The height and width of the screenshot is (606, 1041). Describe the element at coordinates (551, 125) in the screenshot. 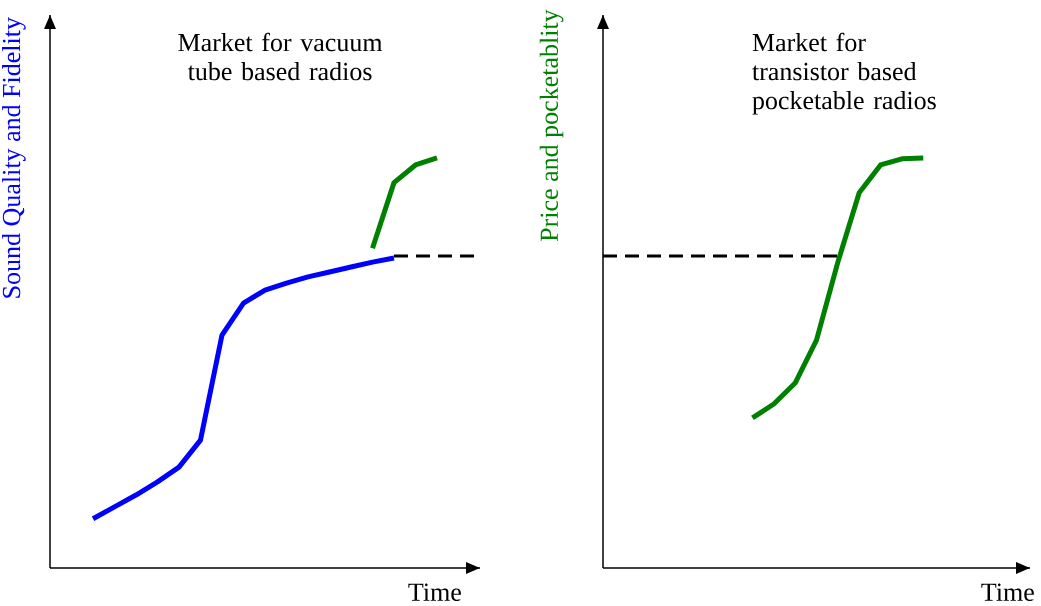

I see `y-axis-title: Price and pocketablity` at that location.